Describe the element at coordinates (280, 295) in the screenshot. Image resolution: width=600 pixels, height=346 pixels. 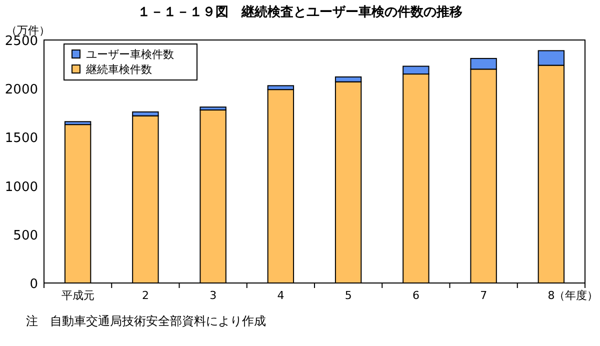
I see `x-tick-label: 4` at that location.